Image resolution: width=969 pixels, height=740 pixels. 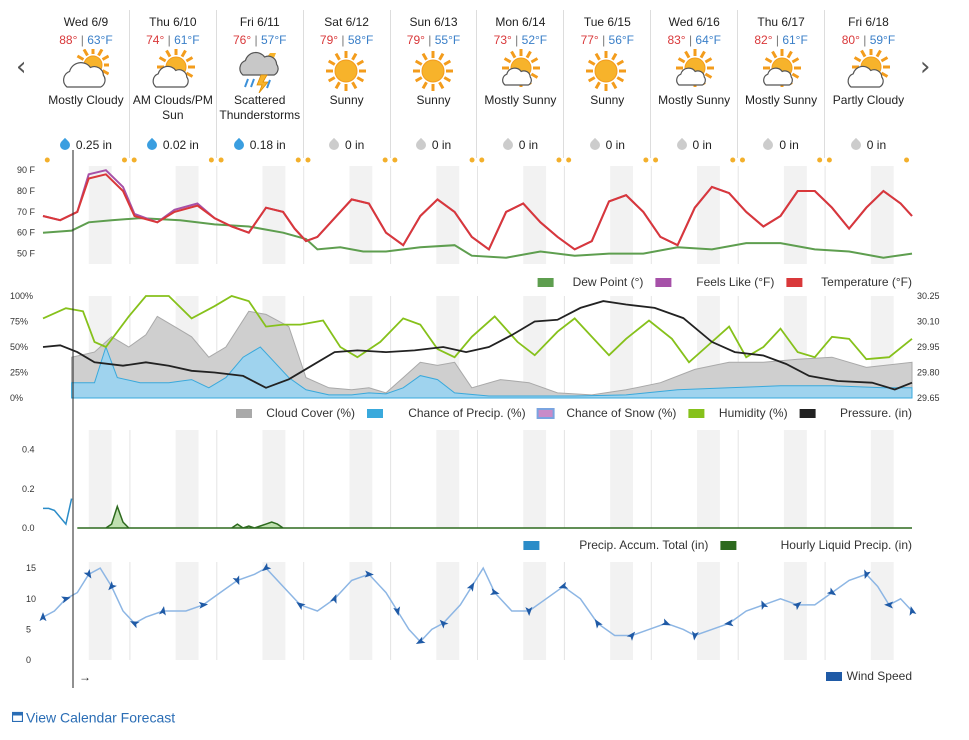 What do you see at coordinates (433, 40) in the screenshot?
I see `day-temps: 79° | 55°F` at bounding box center [433, 40].